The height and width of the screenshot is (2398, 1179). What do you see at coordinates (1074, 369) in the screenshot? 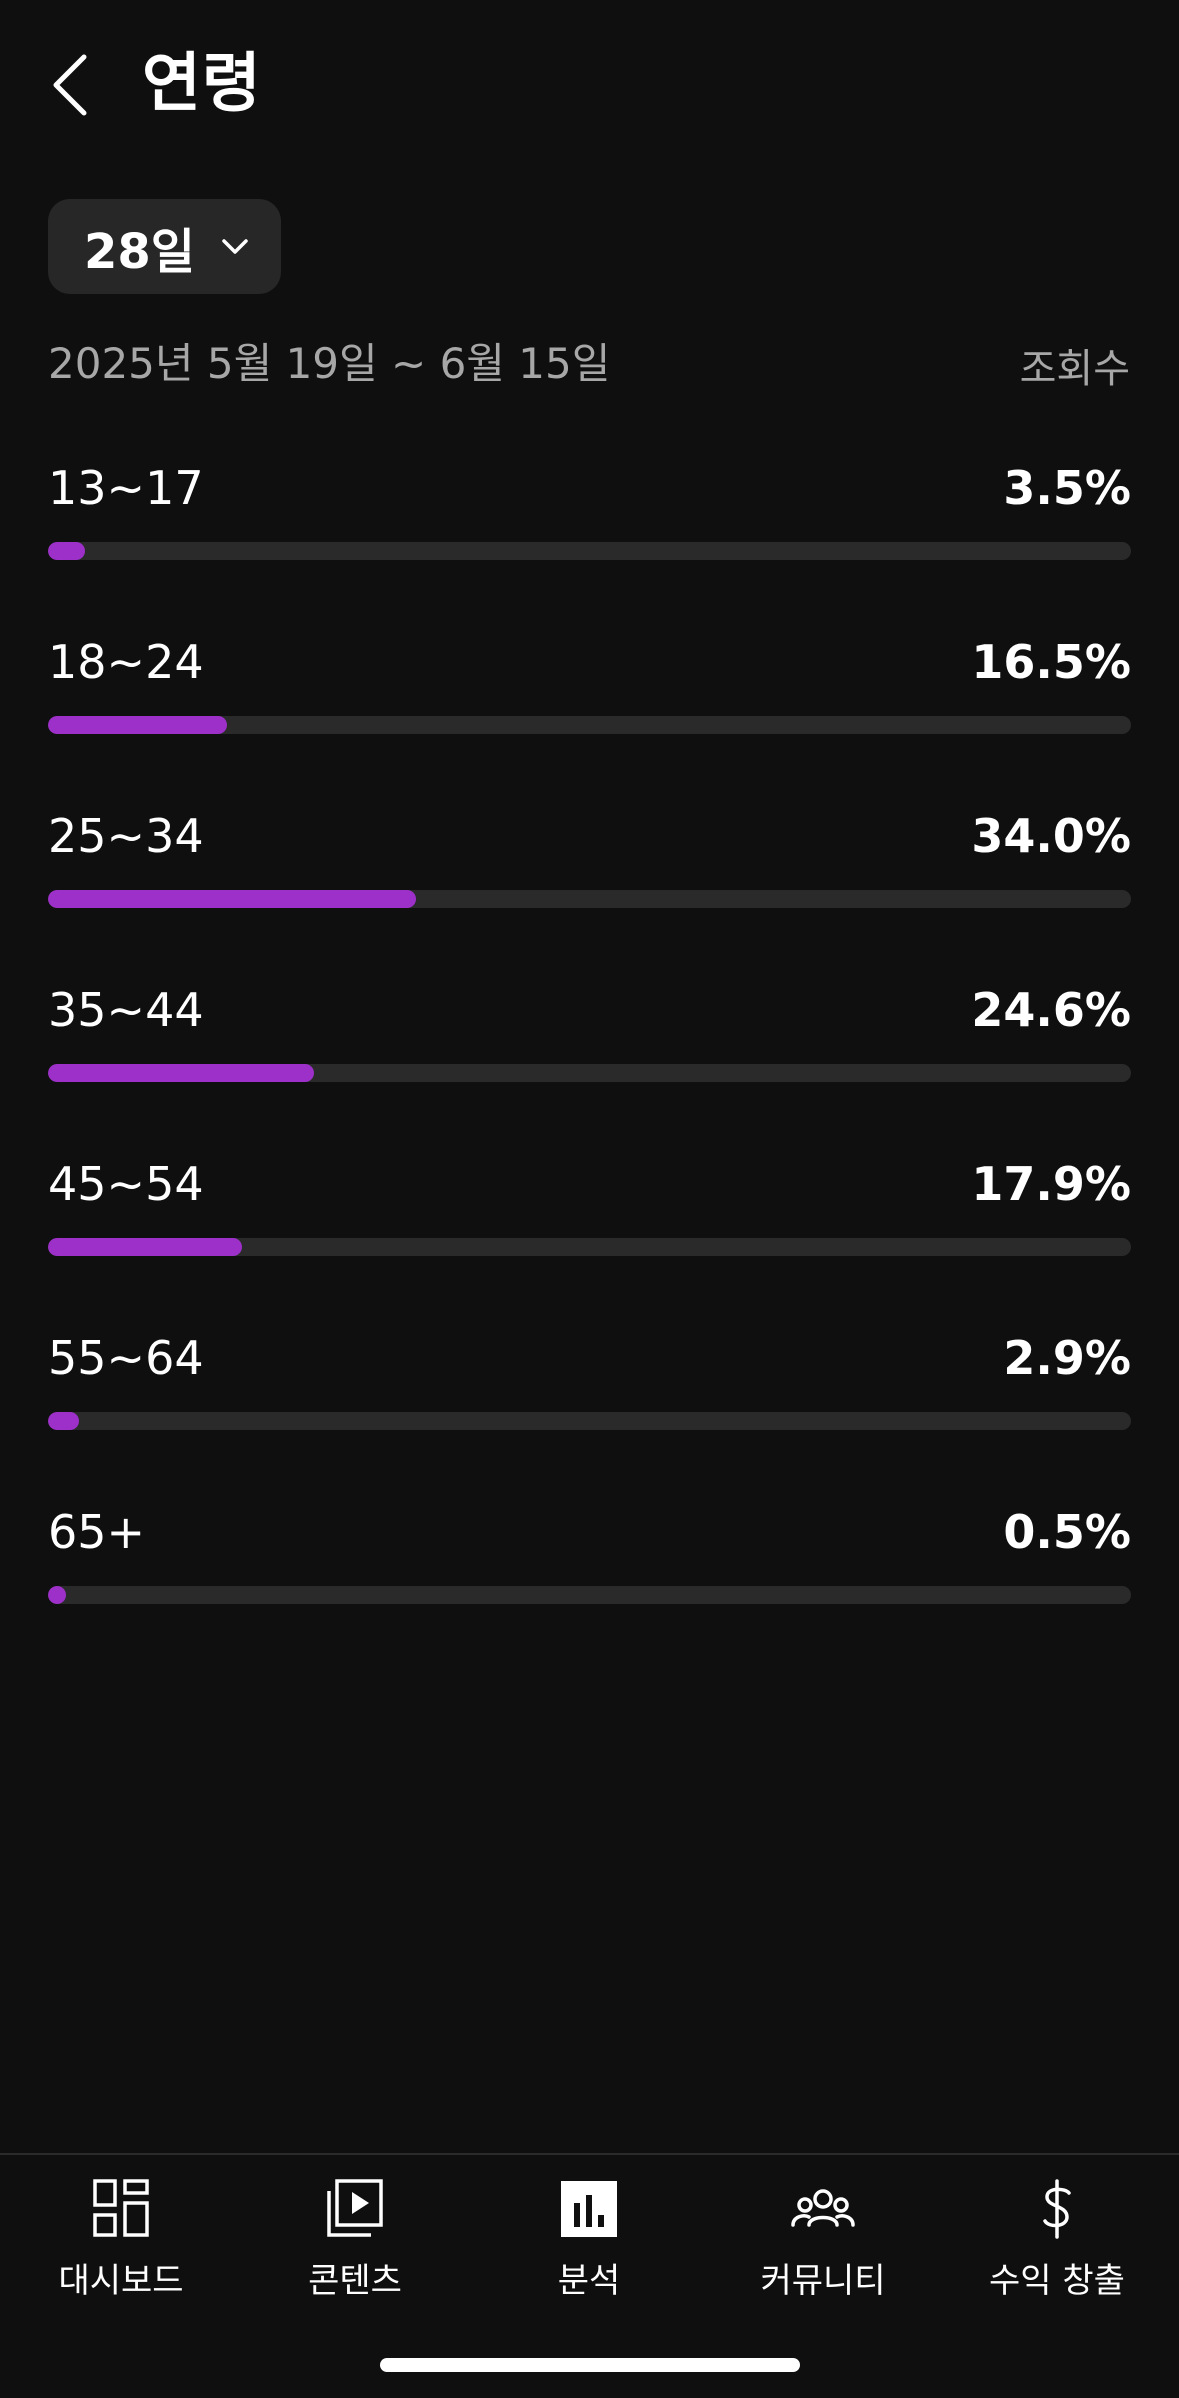
I see `metric-label: 조회수` at bounding box center [1074, 369].